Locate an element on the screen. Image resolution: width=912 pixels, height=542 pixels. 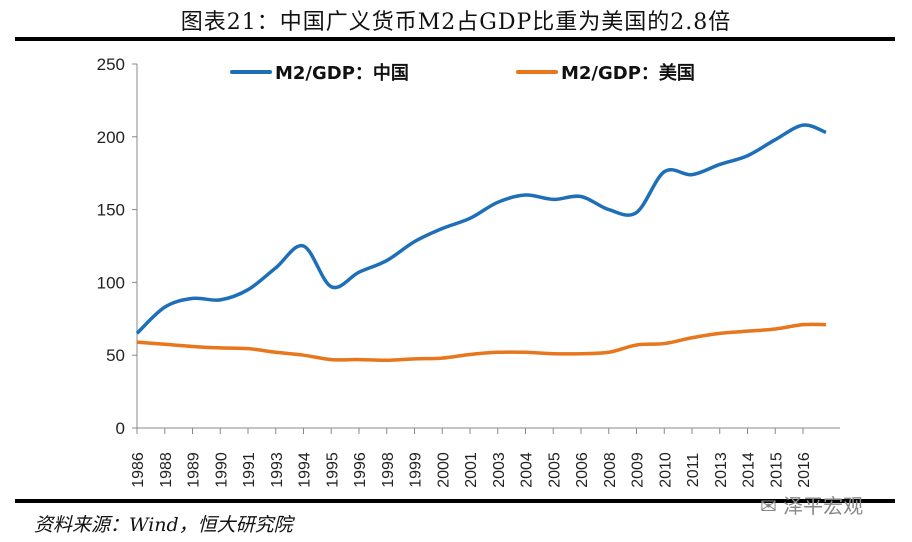
x-tick-label: 1989 is located at coordinates (194, 470).